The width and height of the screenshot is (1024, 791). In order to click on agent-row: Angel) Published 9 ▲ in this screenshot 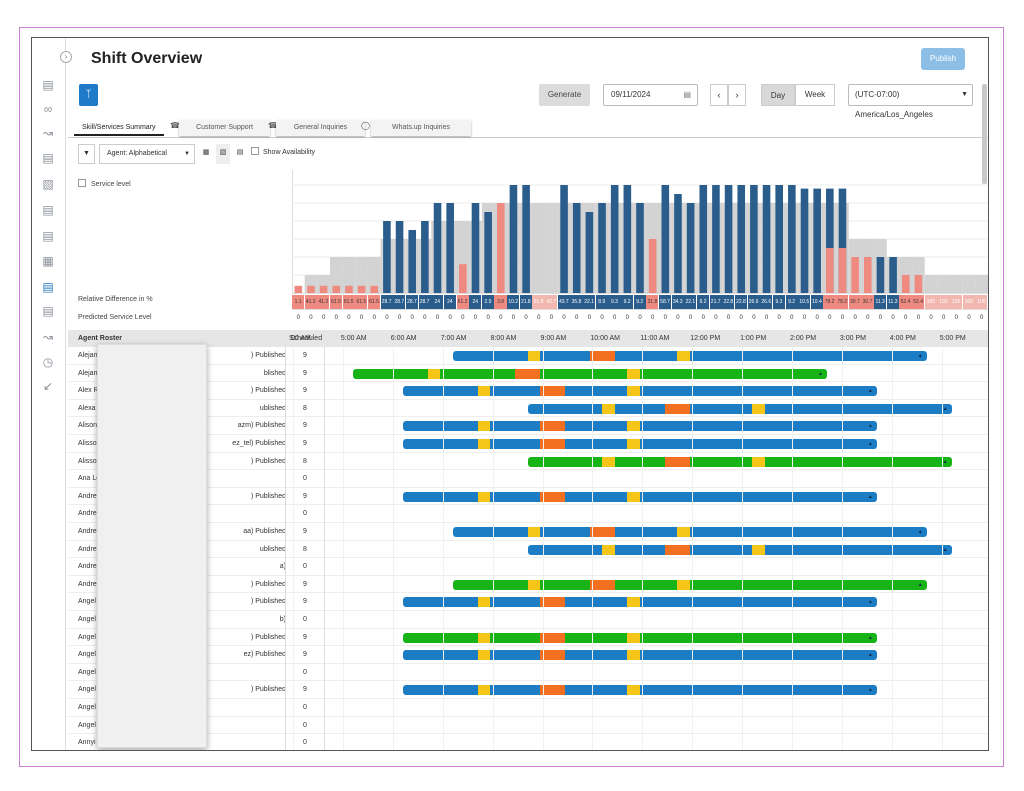, I will do `click(528, 690)`.